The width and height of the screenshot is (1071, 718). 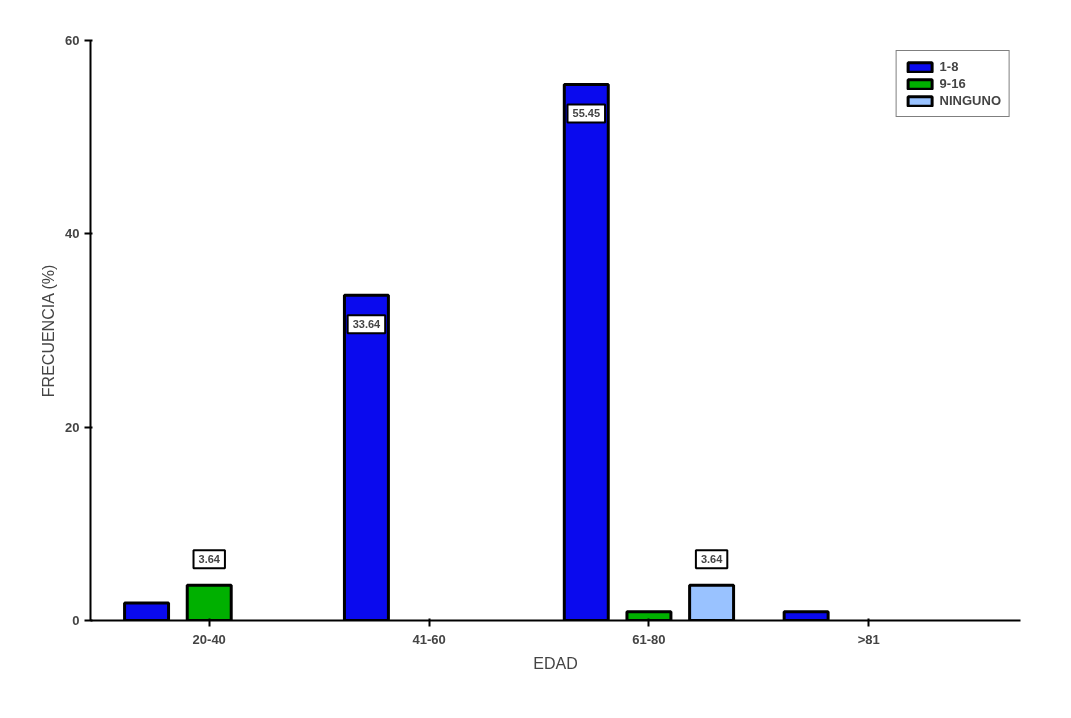 I want to click on x-tick-label: >81, so click(x=868, y=639).